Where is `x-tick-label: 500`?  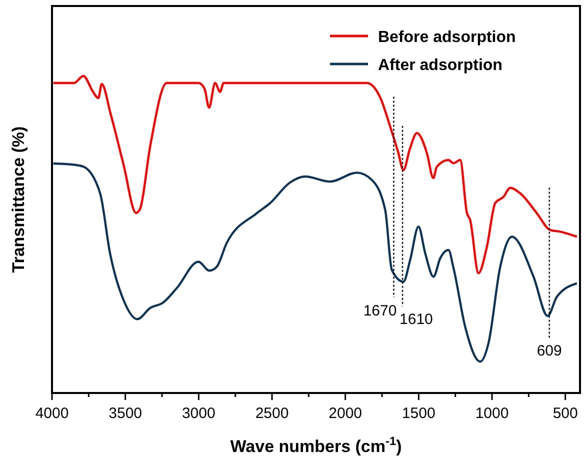
x-tick-label: 500 is located at coordinates (565, 413).